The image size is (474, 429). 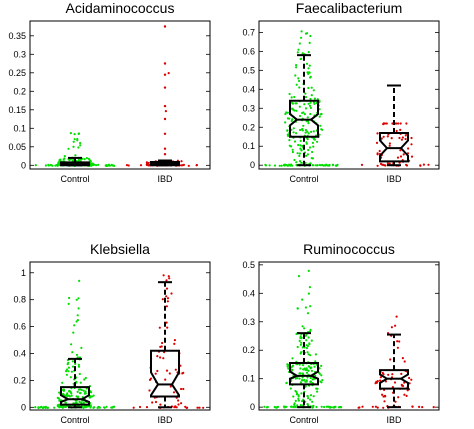 I want to click on y-tick-label: 0.2, so click(x=248, y=350).